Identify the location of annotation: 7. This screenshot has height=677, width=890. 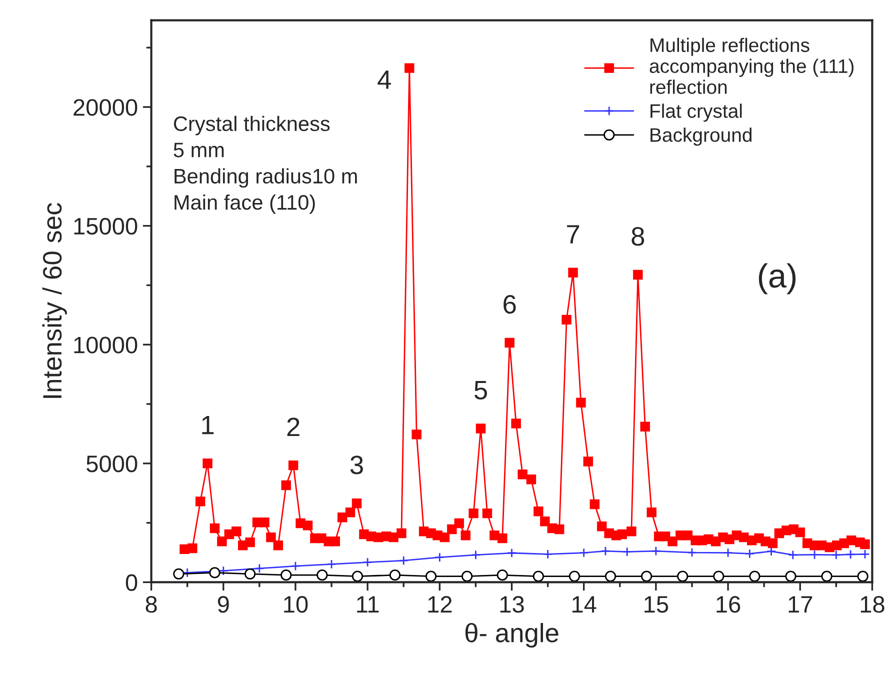
(573, 234).